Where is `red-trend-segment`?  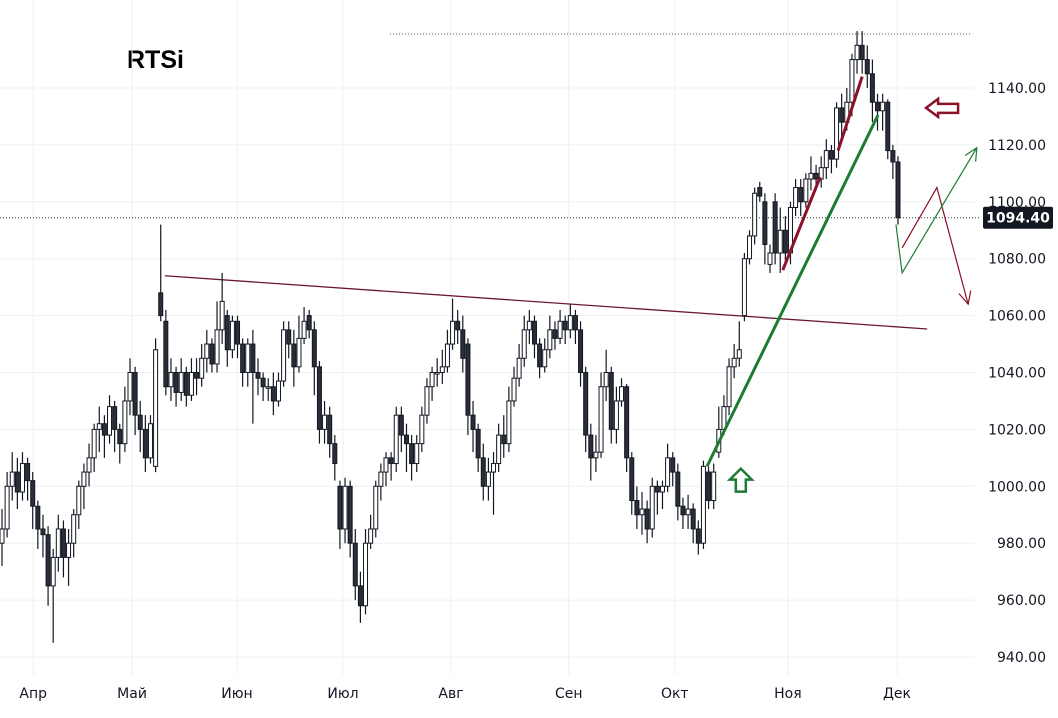
red-trend-segment is located at coordinates (850, 114).